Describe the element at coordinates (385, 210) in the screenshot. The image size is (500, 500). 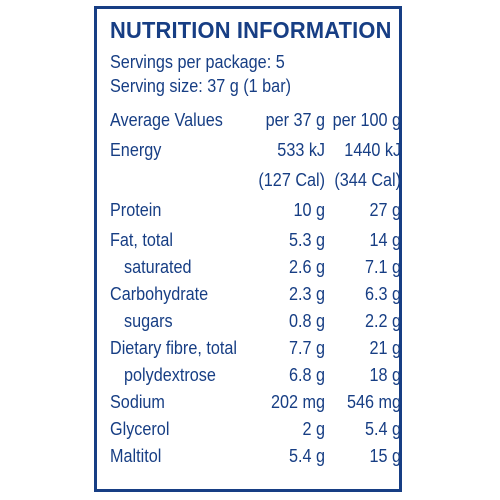
I see `row-per-100g: 27 g` at that location.